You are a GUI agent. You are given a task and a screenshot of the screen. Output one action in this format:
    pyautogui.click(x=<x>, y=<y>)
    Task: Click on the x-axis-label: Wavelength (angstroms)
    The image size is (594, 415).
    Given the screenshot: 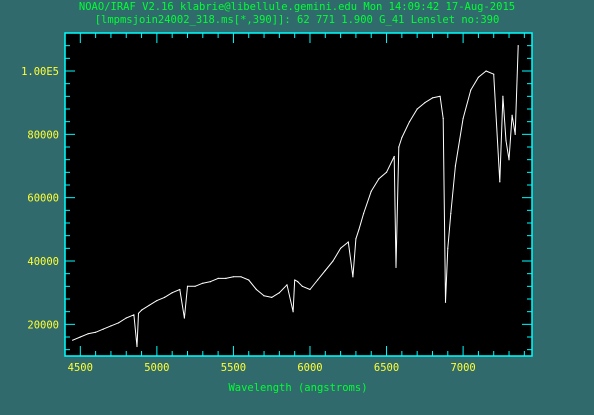 What is the action you would take?
    pyautogui.click(x=297, y=388)
    